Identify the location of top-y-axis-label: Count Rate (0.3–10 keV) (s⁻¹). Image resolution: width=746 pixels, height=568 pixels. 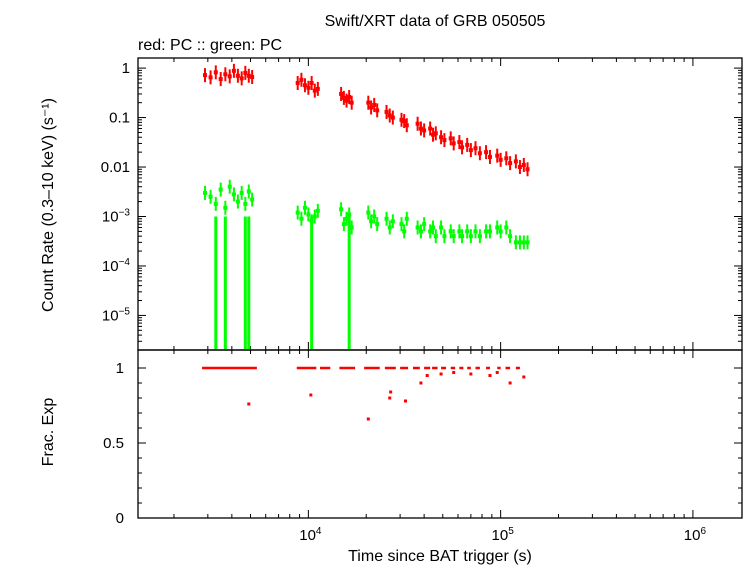
(48, 205).